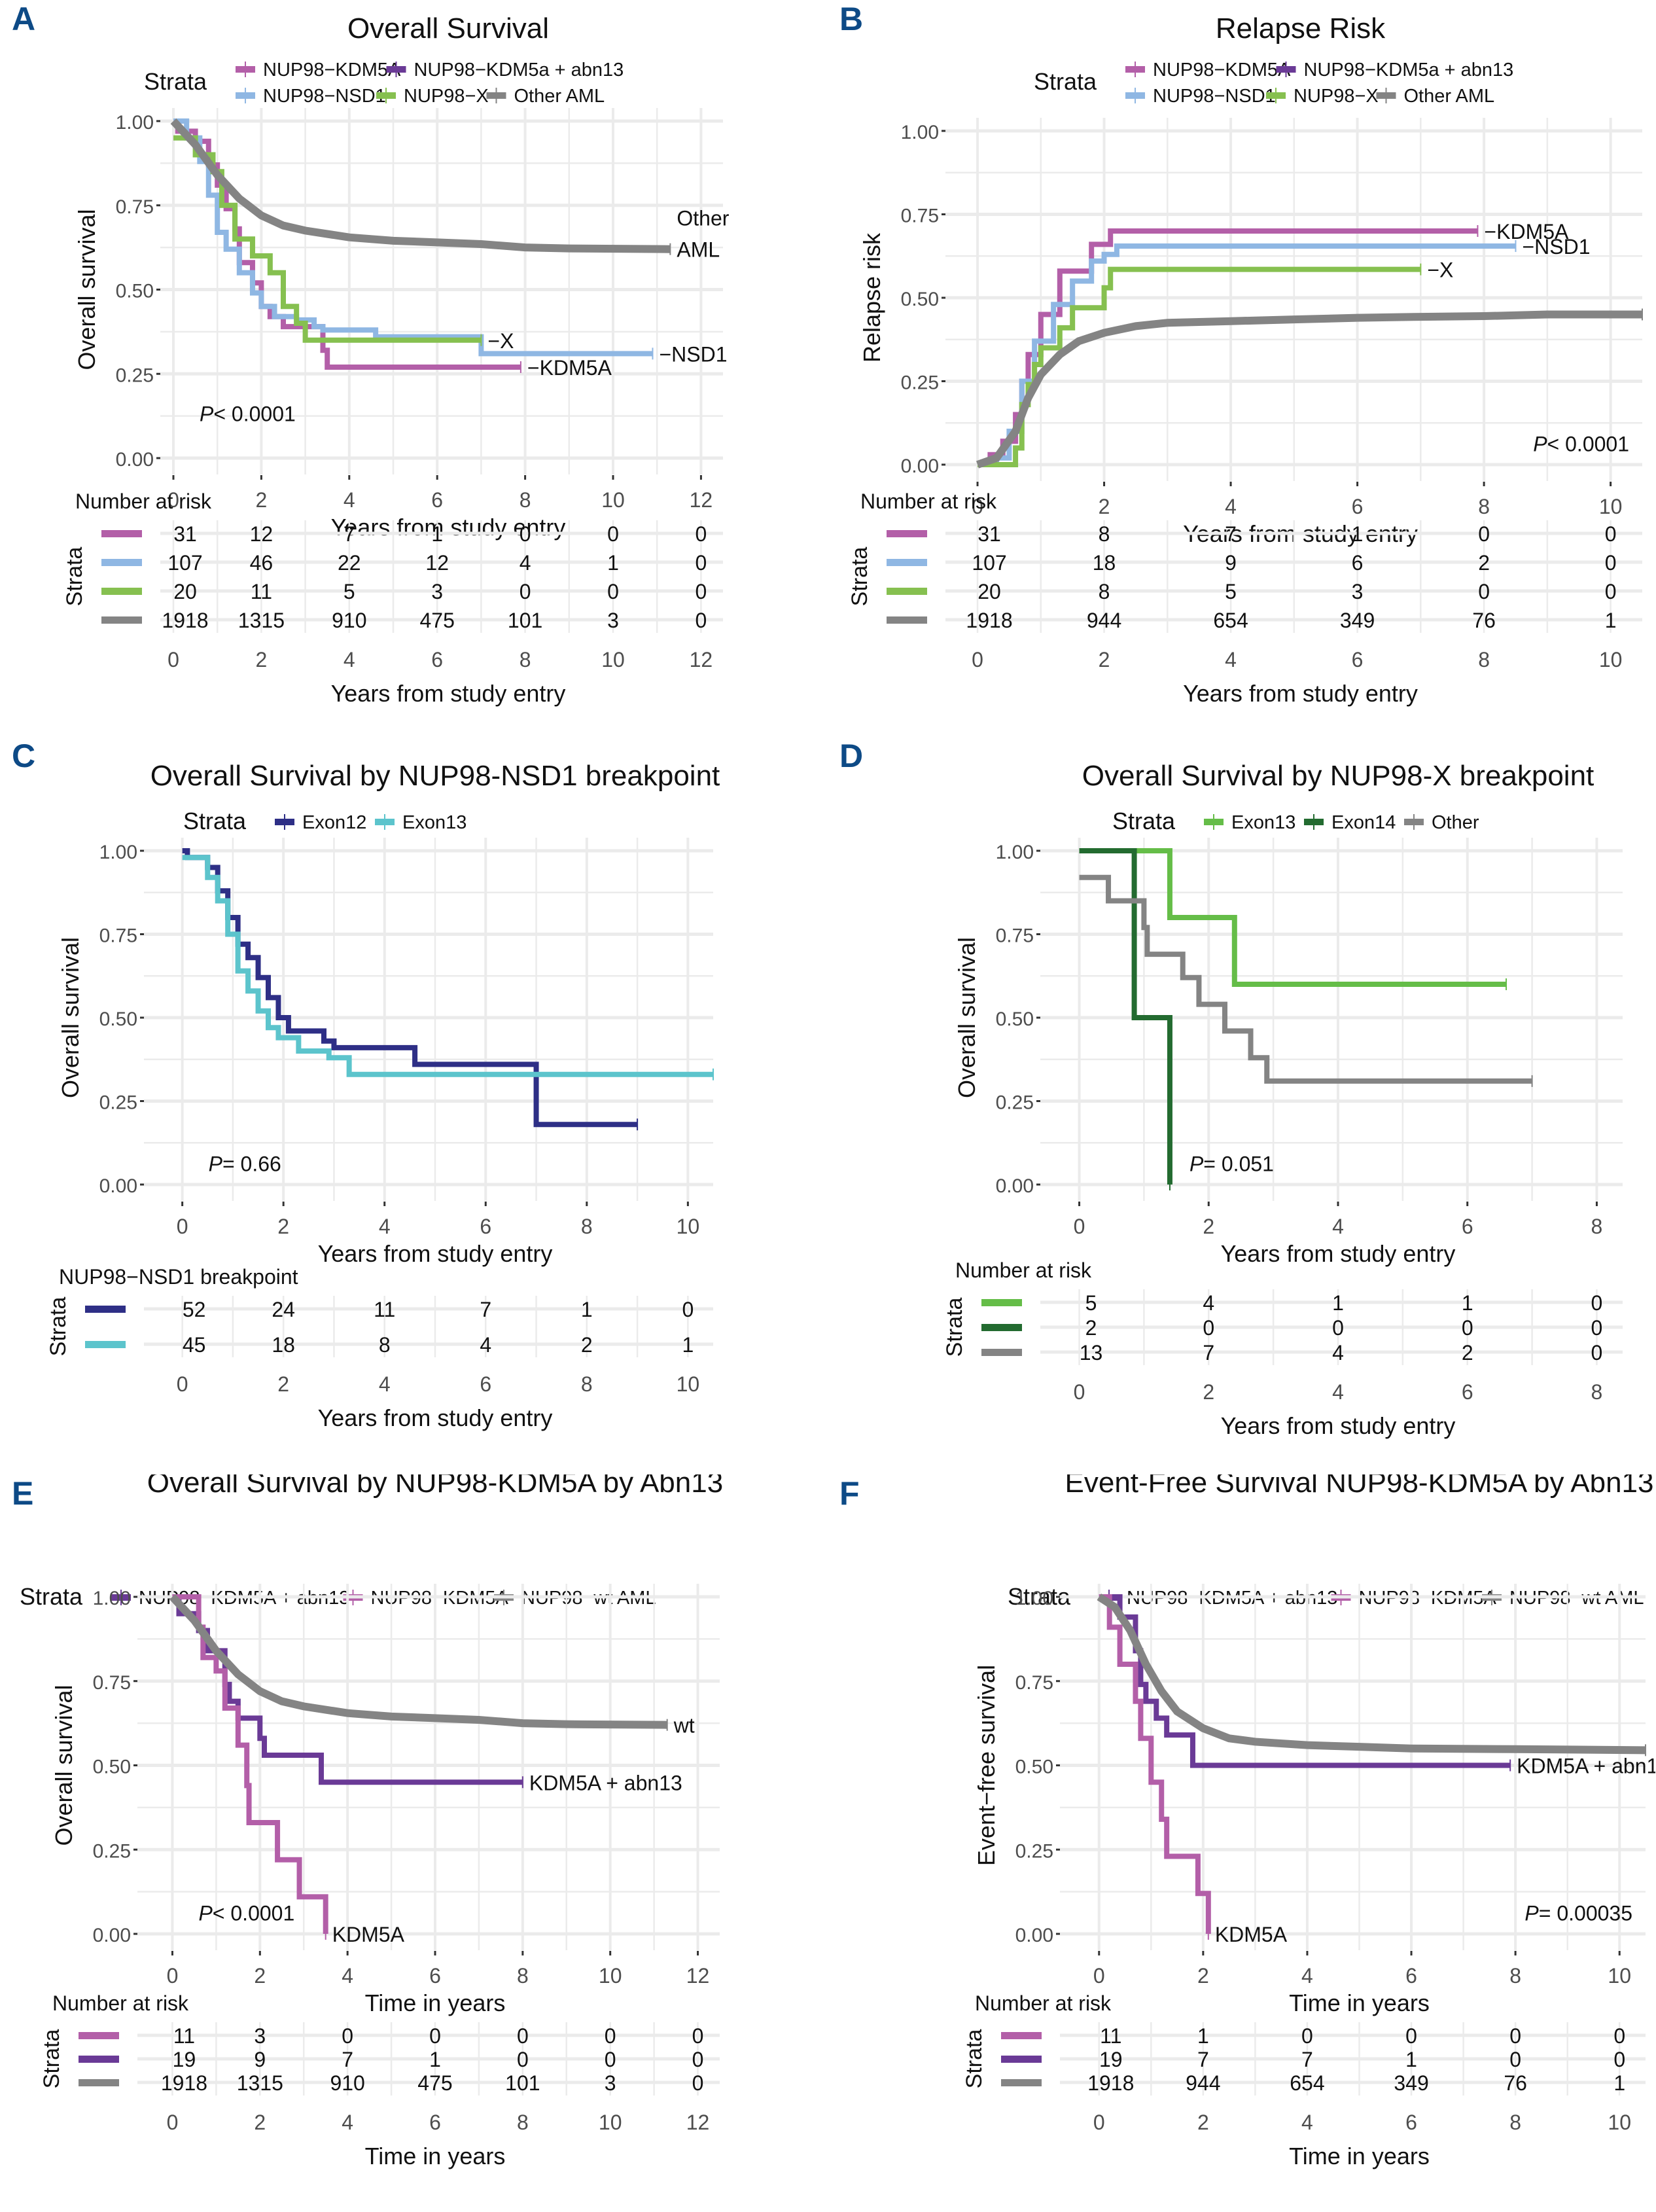  I want to click on legend-label: Exon13, so click(1263, 823).